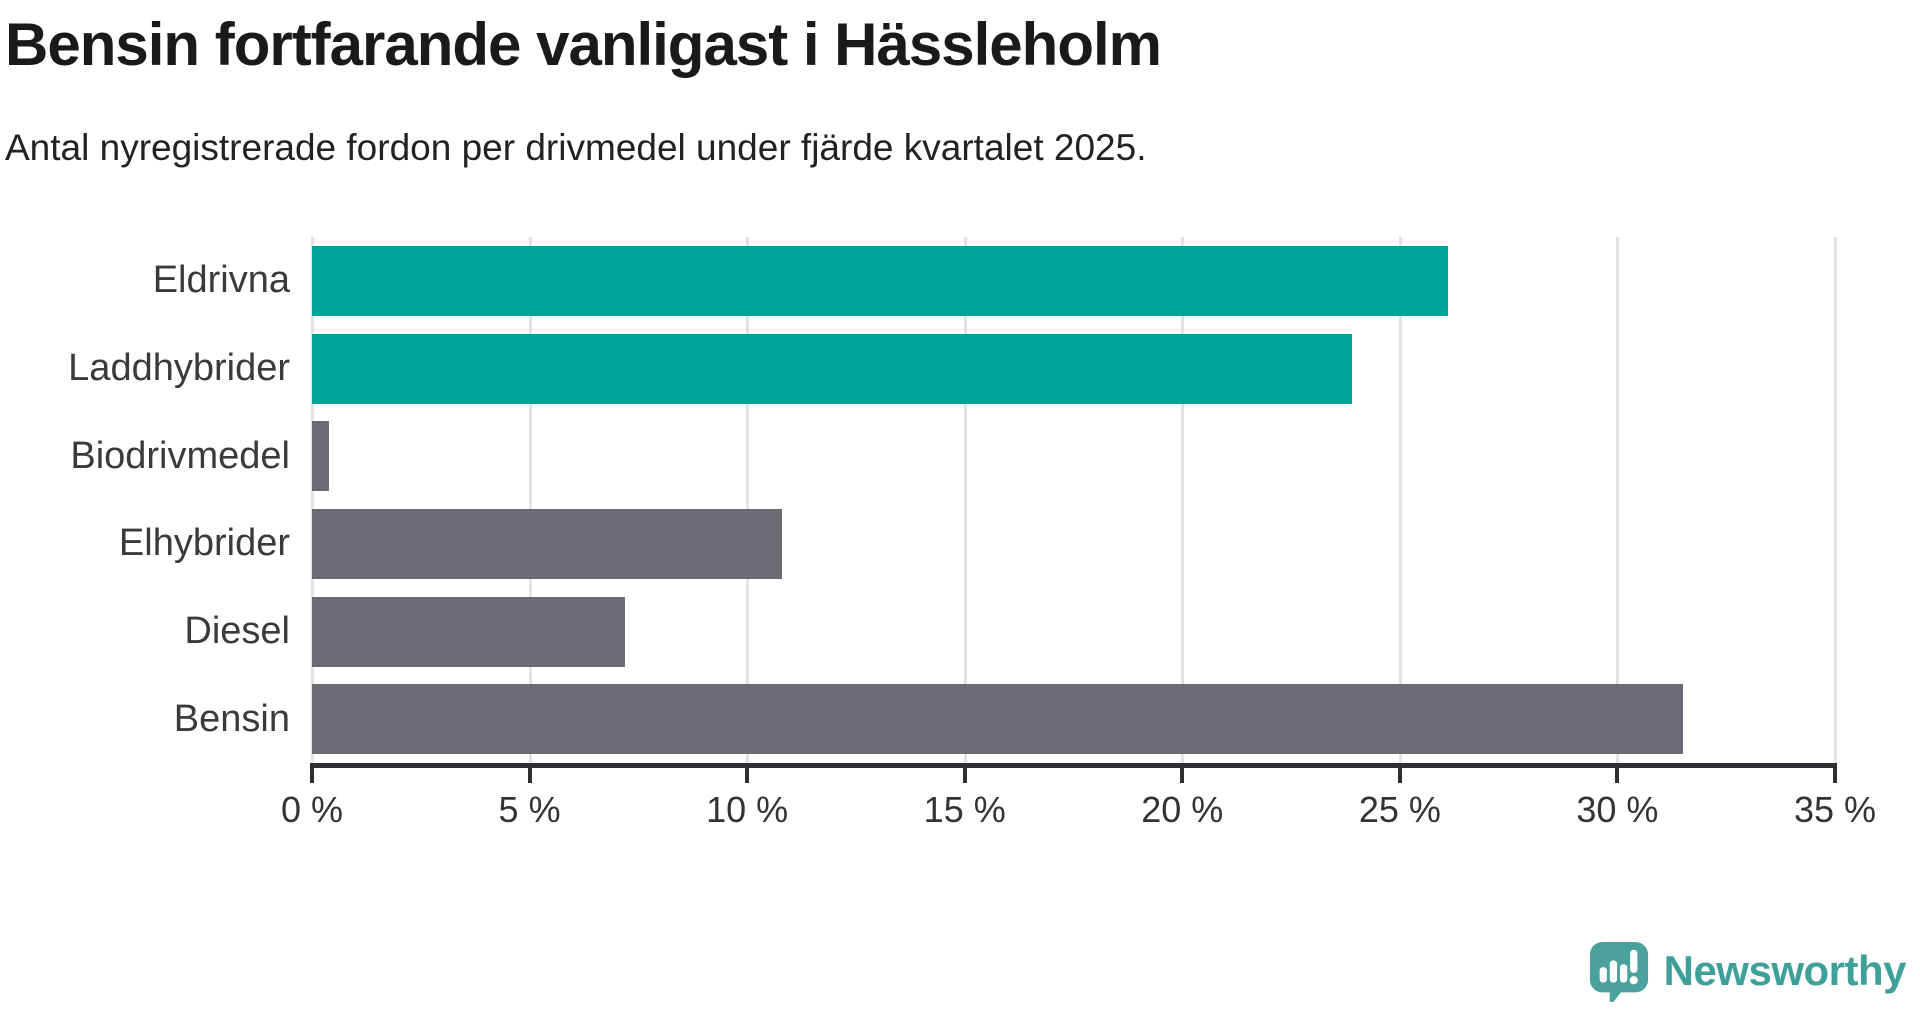  I want to click on bar-diesel, so click(469, 631).